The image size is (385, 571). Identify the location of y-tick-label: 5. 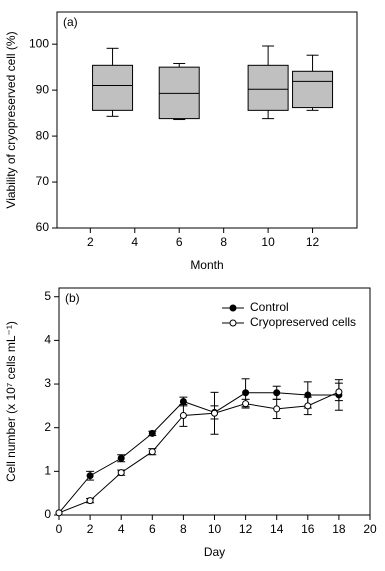
(47, 296).